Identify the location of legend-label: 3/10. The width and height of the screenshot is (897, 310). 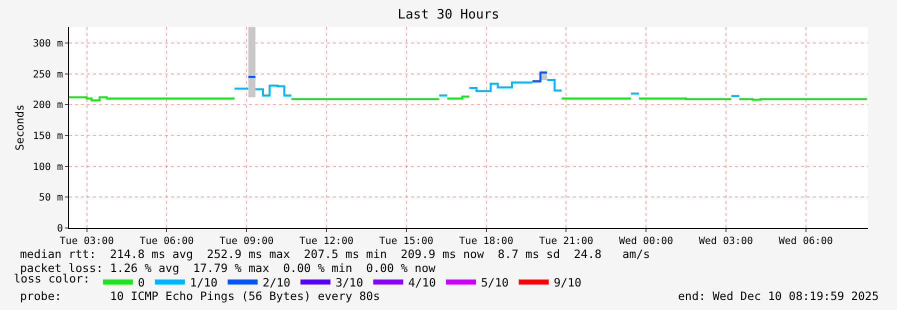
(349, 282).